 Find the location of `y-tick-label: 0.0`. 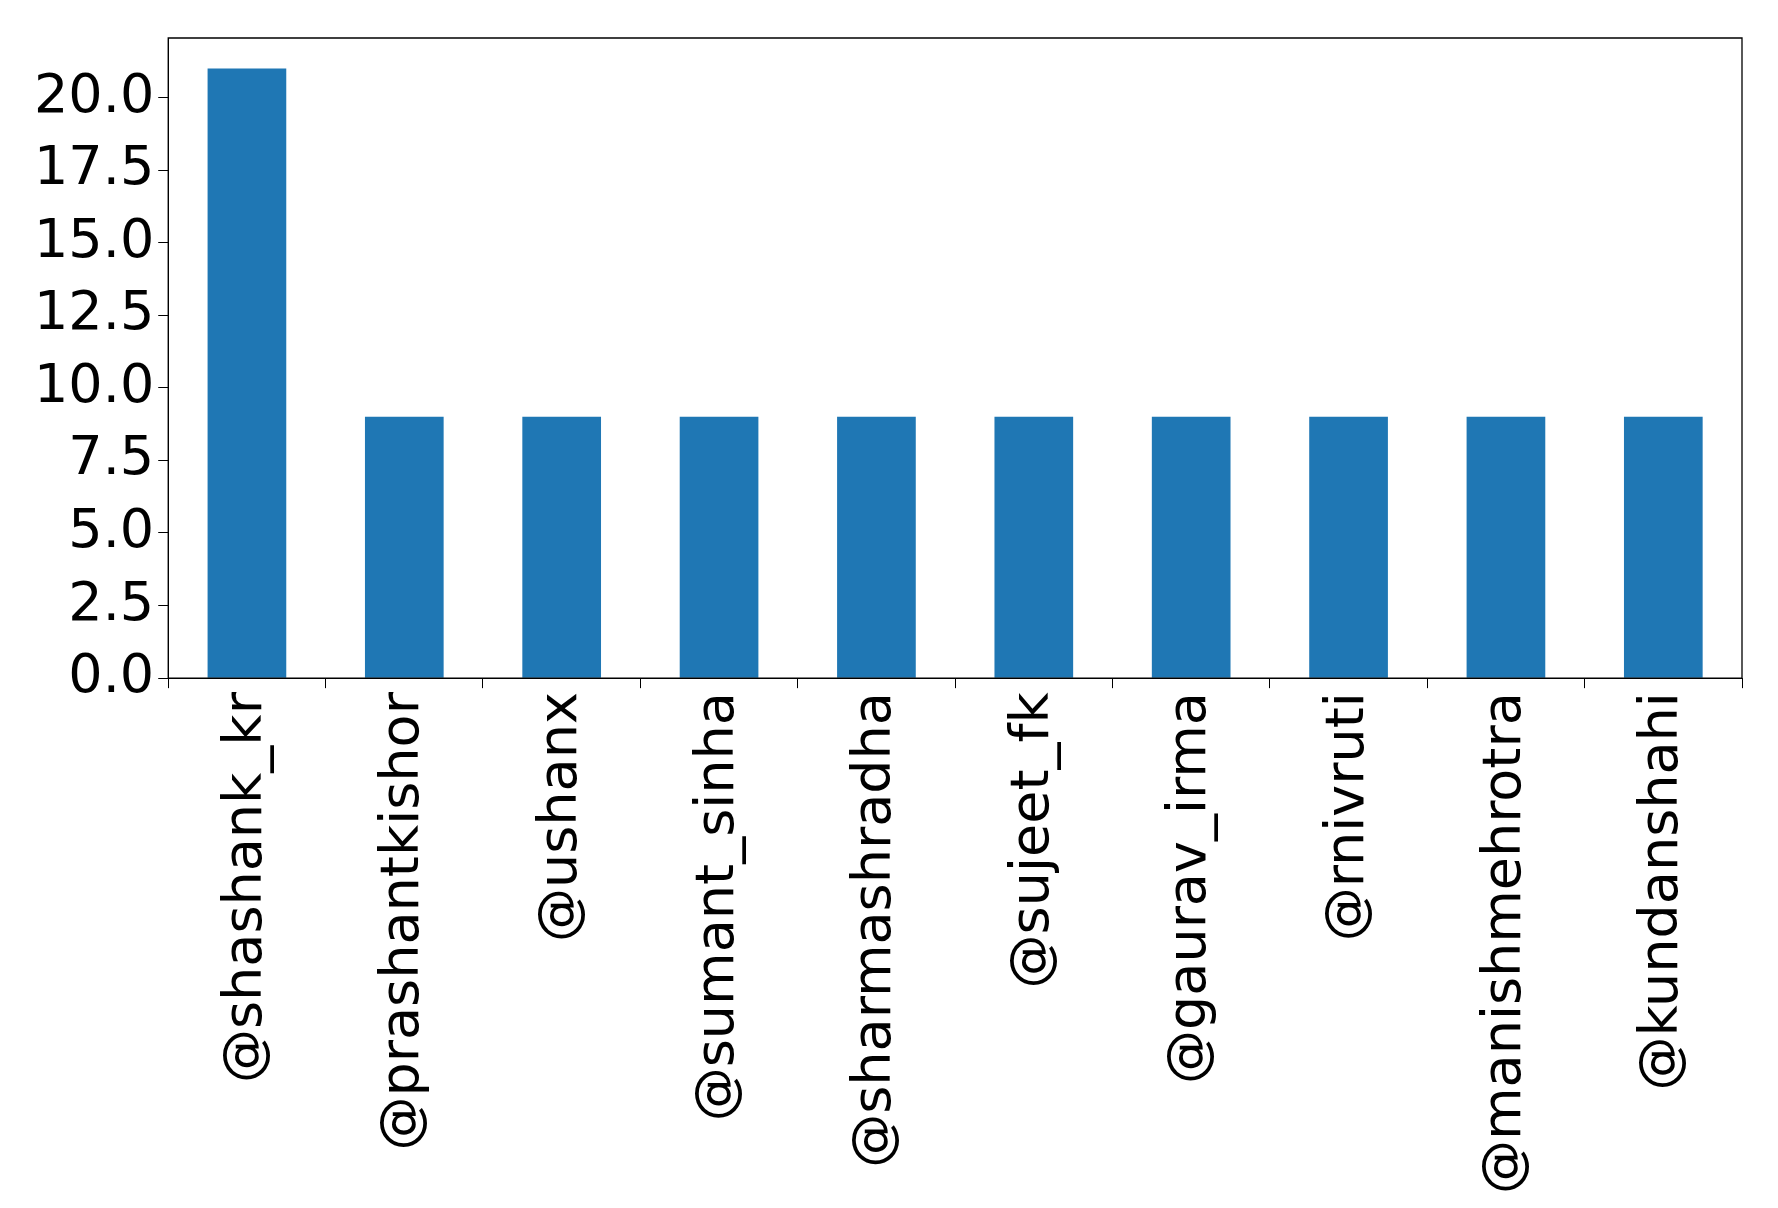

y-tick-label: 0.0 is located at coordinates (111, 674).